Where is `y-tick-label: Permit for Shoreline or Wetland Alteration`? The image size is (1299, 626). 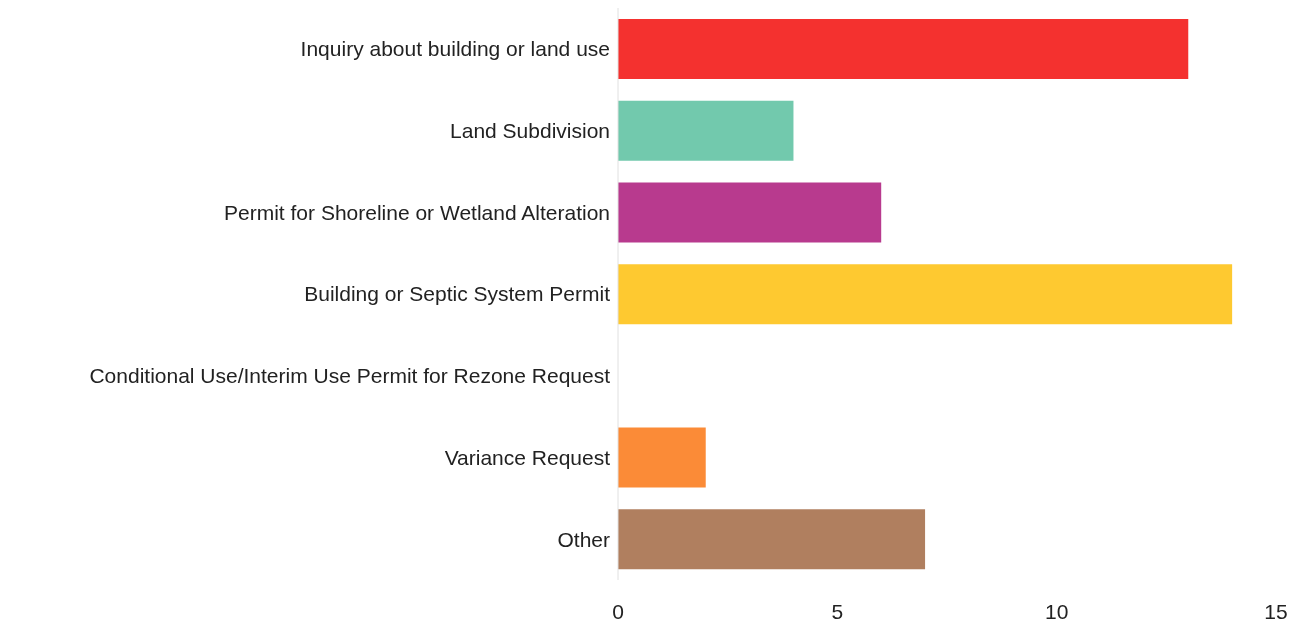
y-tick-label: Permit for Shoreline or Wetland Alteration is located at coordinates (417, 212).